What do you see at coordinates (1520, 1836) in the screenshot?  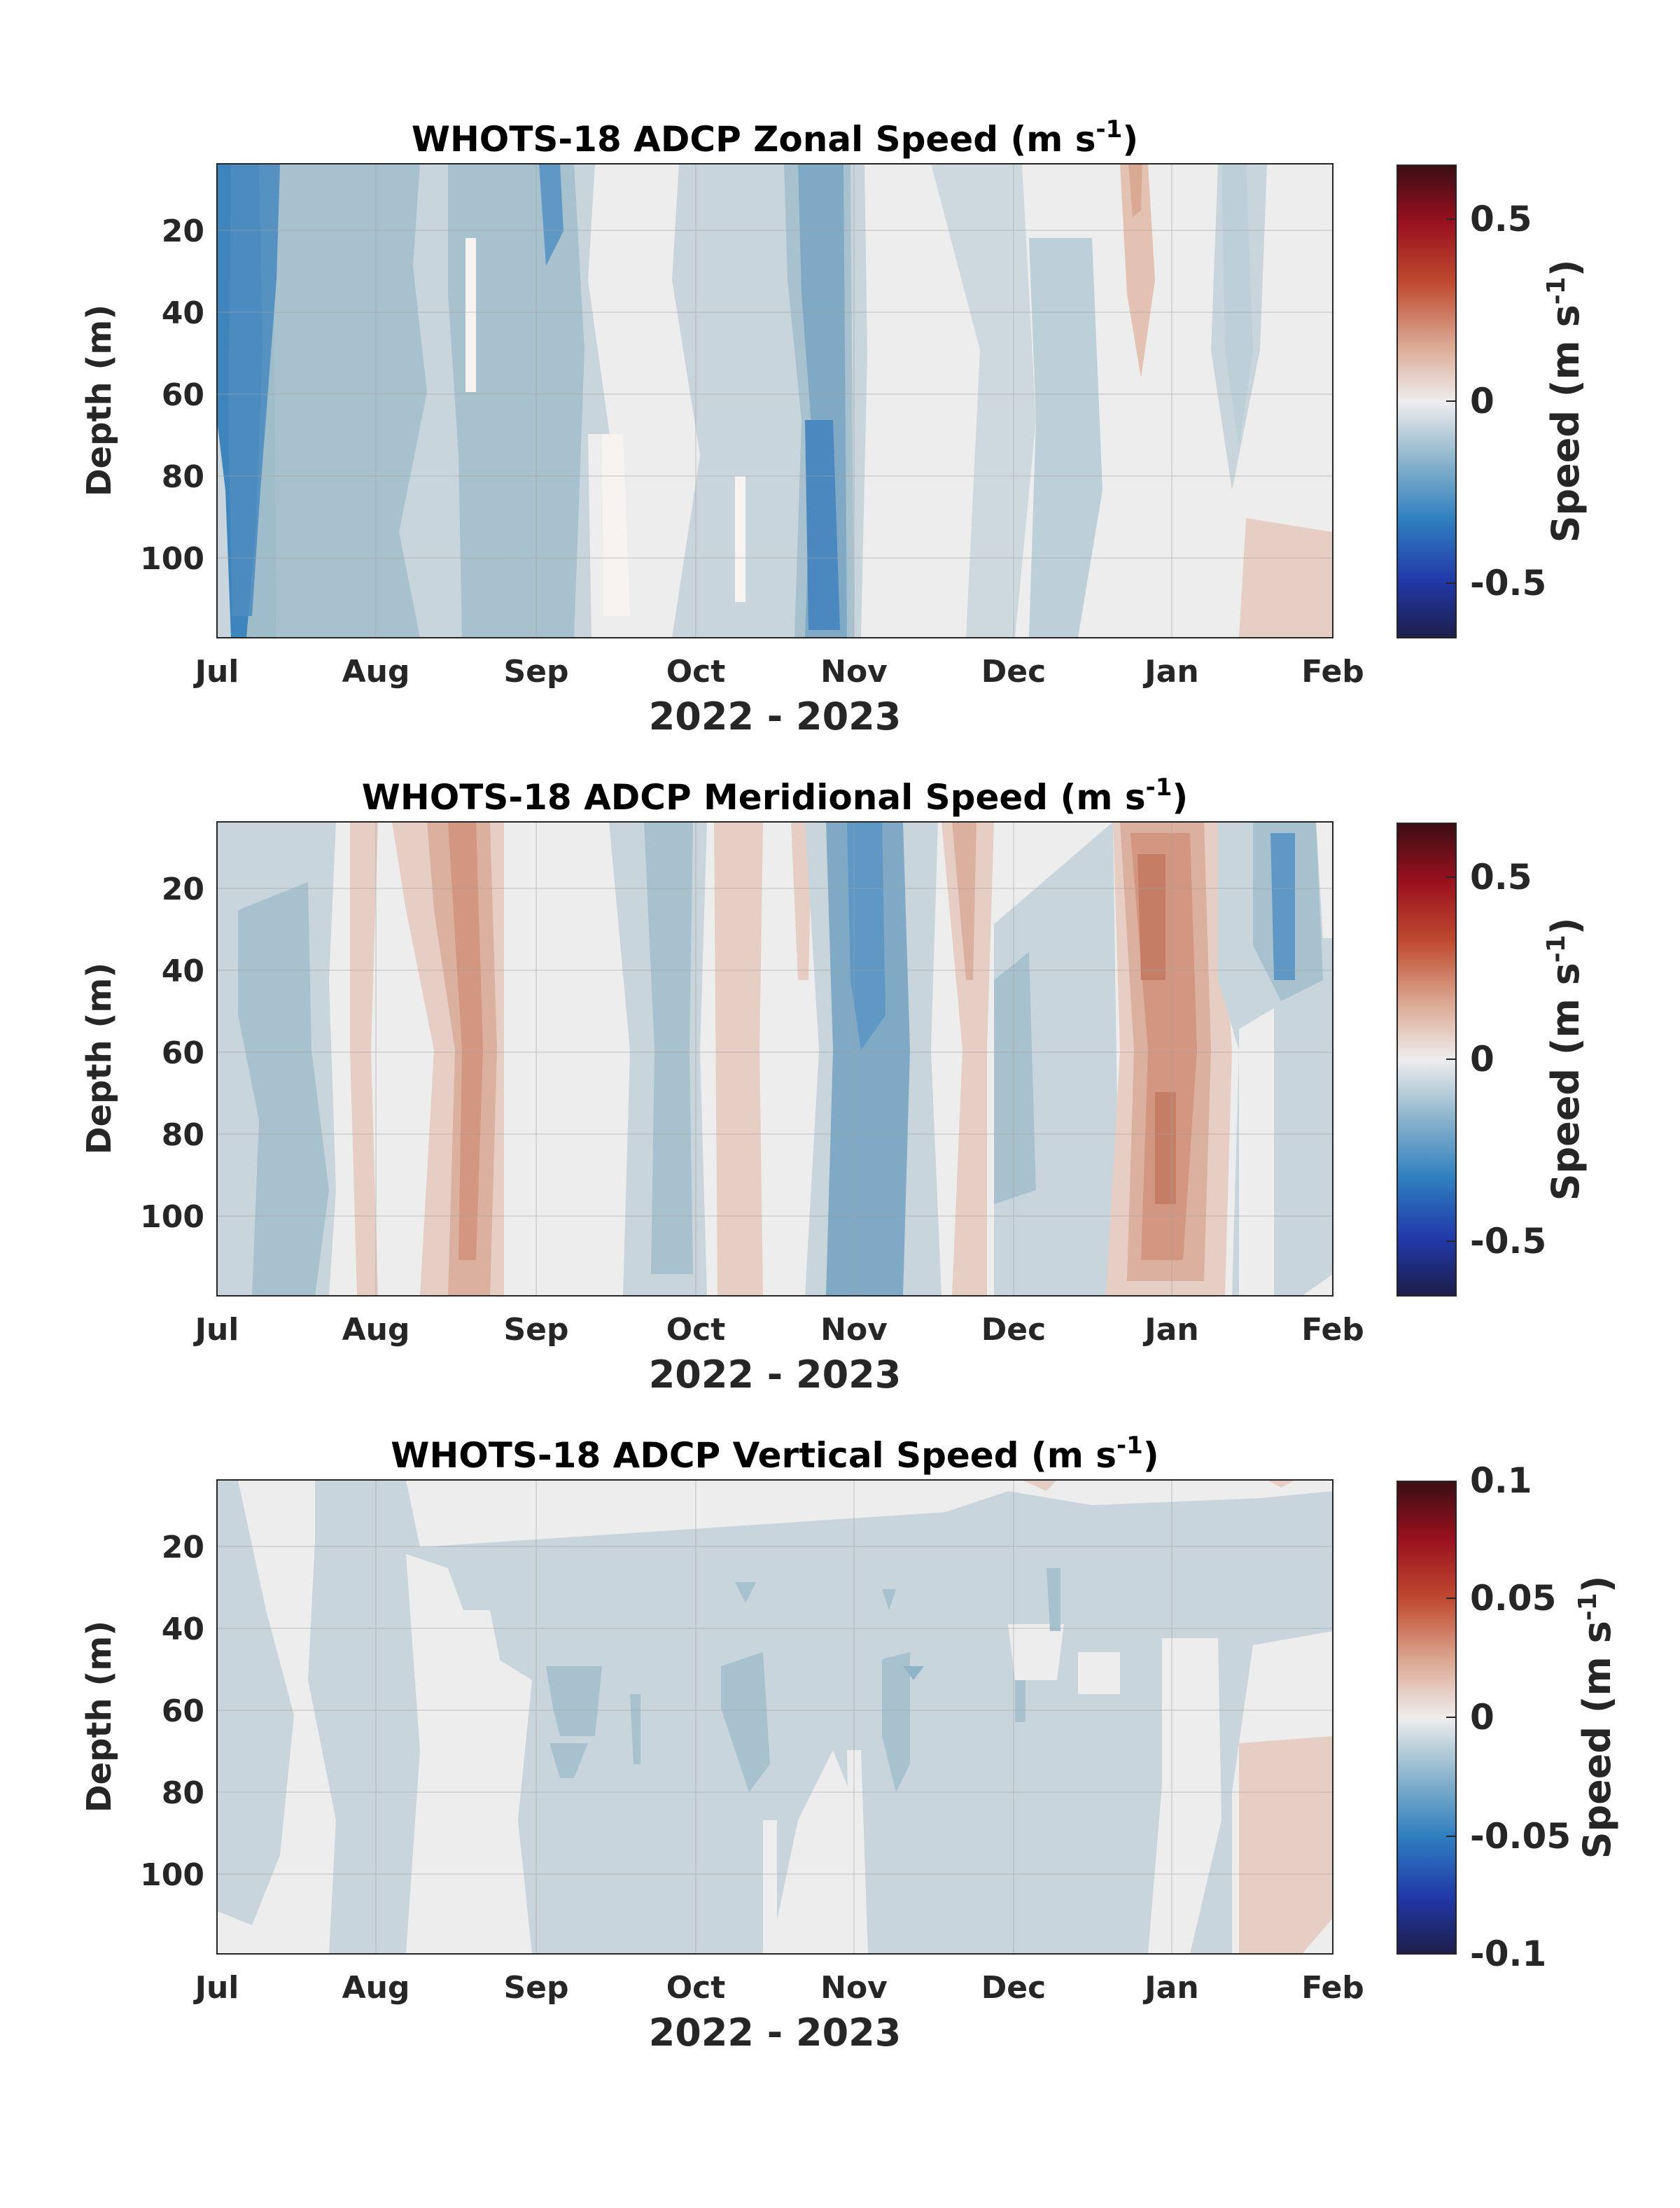 I see `colorbar-tick-label: -0.05` at bounding box center [1520, 1836].